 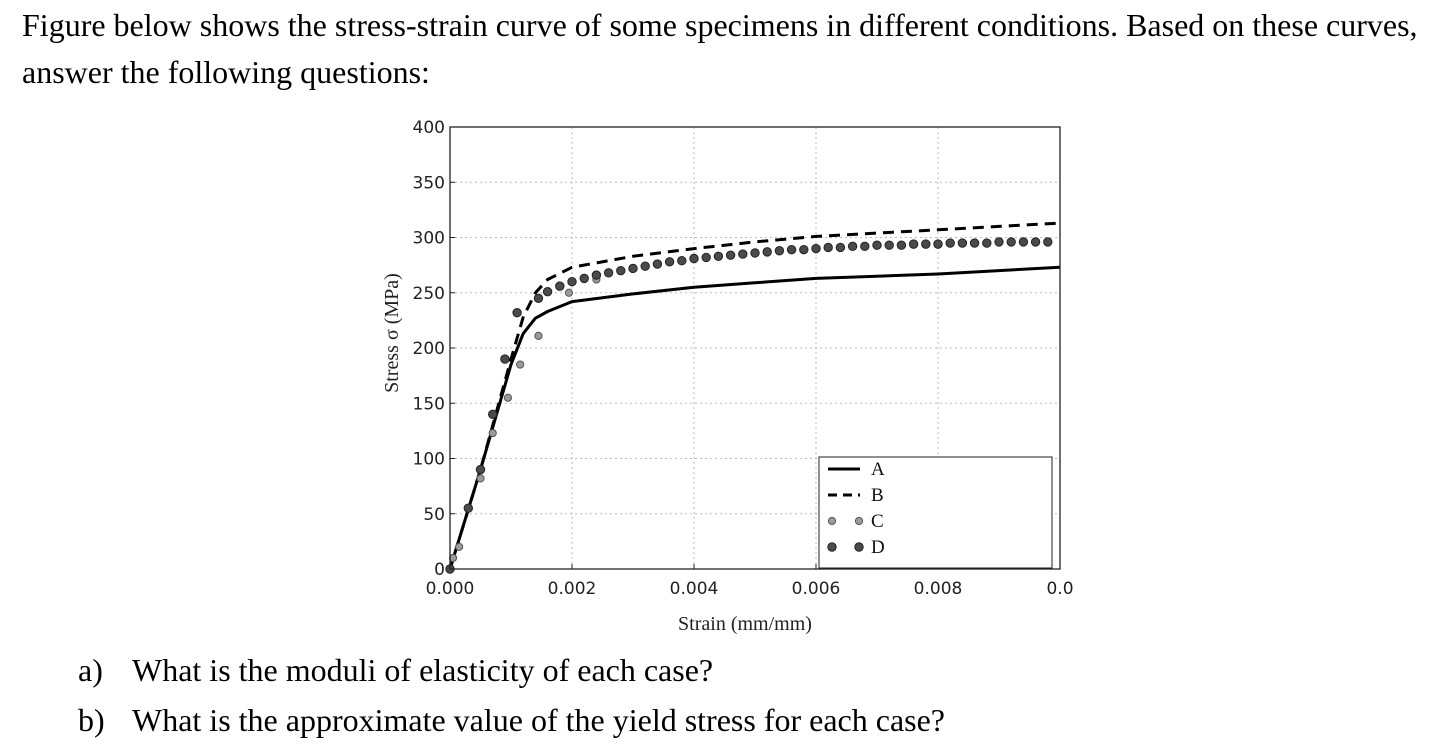 What do you see at coordinates (90, 670) in the screenshot?
I see `question-a-label: a)` at bounding box center [90, 670].